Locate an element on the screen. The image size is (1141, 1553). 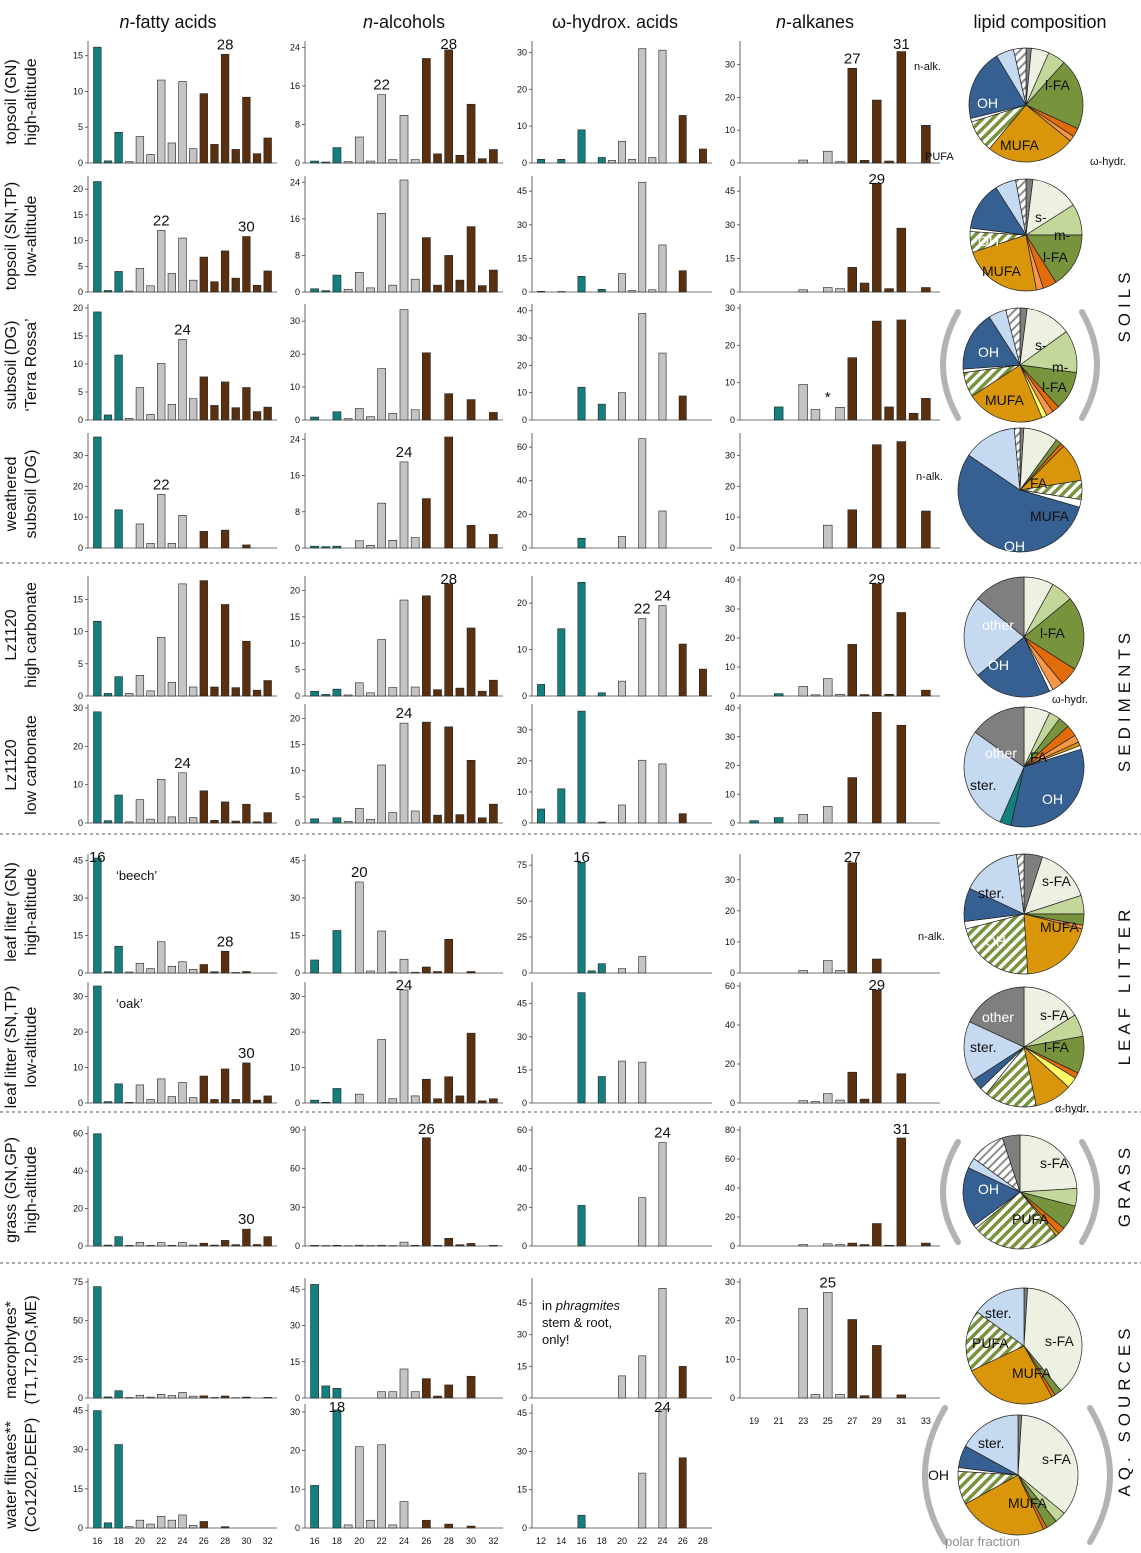
y-tick-label: 15 is located at coordinates (522, 1366).